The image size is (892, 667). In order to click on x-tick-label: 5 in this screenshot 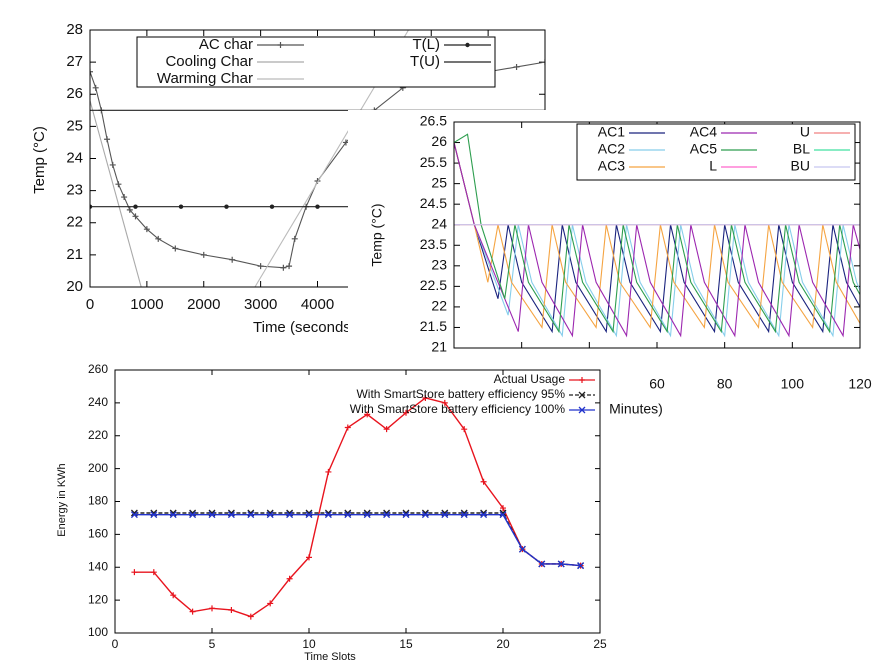, I will do `click(212, 644)`.